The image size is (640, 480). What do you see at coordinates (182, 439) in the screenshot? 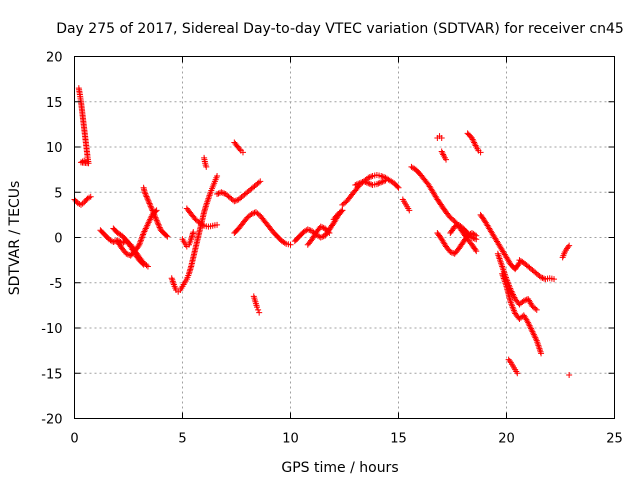
I see `x-tick-label: 5` at bounding box center [182, 439].